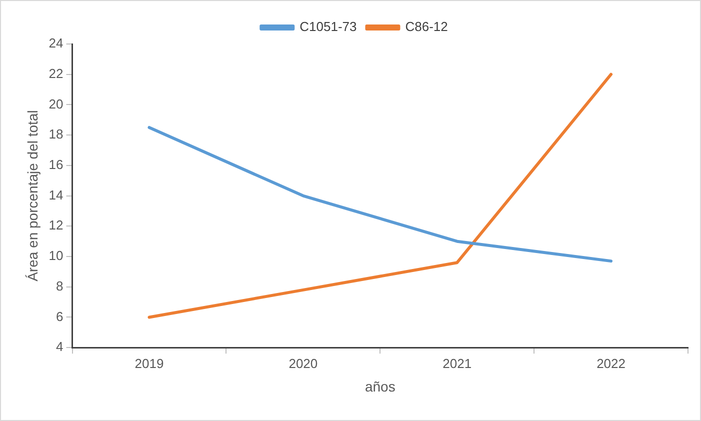  What do you see at coordinates (60, 316) in the screenshot?
I see `y-tick-label: 6` at bounding box center [60, 316].